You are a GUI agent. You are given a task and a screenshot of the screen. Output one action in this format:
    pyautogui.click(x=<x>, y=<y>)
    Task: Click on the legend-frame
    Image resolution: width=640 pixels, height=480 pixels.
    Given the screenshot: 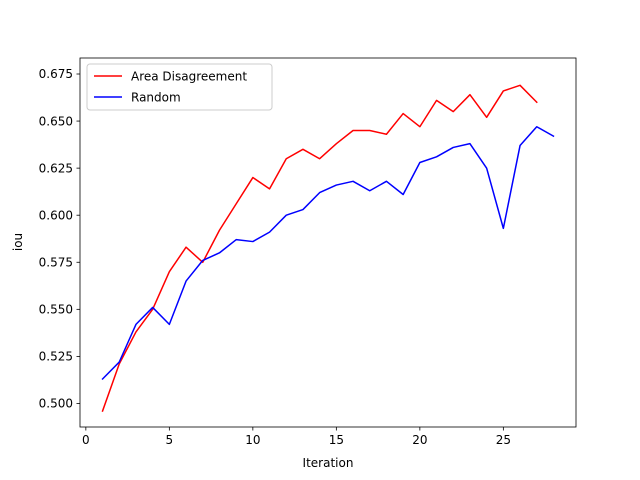 What is the action you would take?
    pyautogui.click(x=179, y=87)
    